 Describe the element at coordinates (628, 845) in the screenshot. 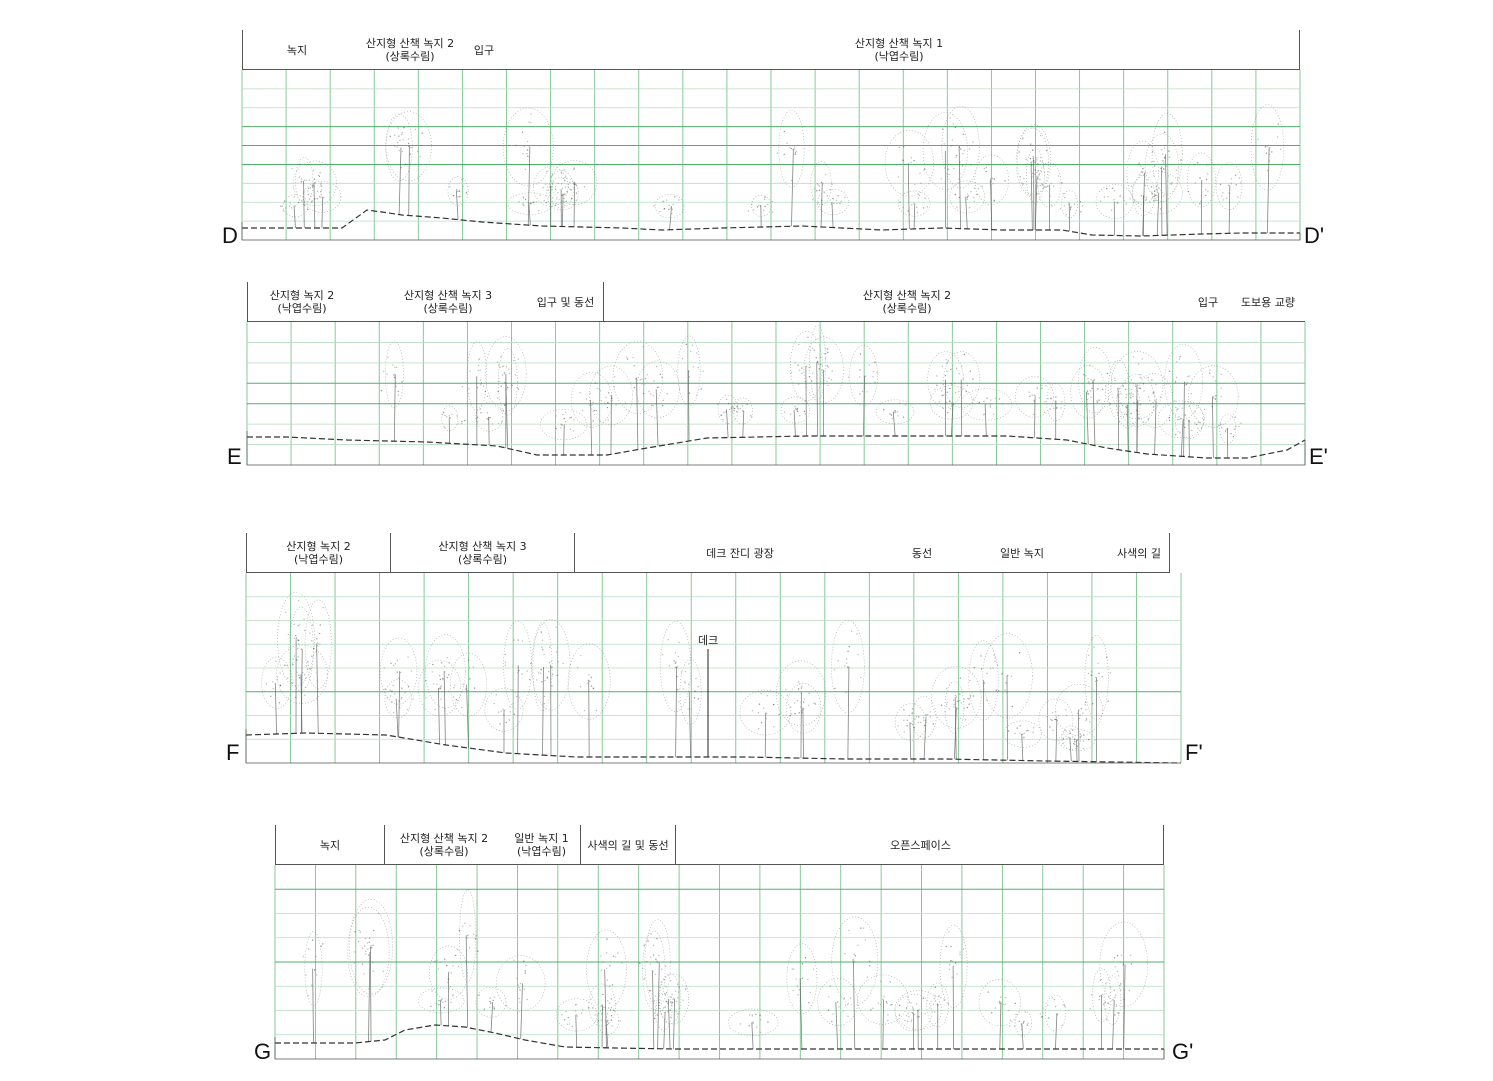

I see `zone-label: 사색의 길 및 동선` at that location.